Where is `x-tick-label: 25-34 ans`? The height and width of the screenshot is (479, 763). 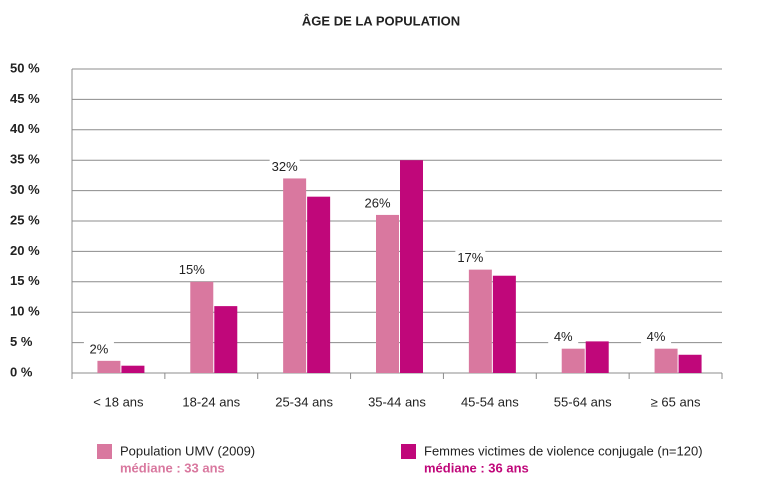
x-tick-label: 25-34 ans is located at coordinates (304, 401).